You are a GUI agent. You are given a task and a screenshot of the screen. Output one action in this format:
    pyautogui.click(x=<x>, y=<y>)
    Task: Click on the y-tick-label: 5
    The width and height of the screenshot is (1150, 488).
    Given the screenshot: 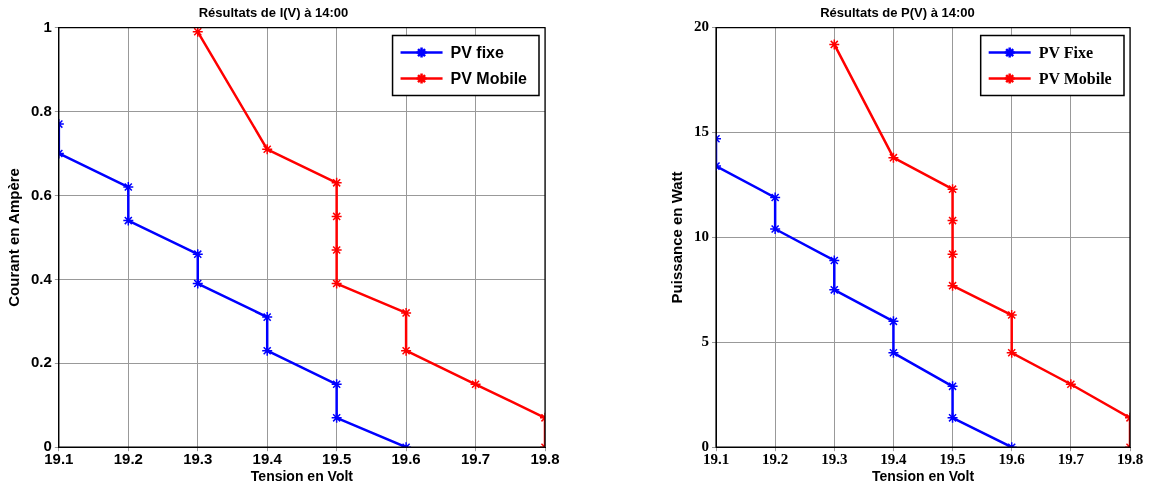 What is the action you would take?
    pyautogui.click(x=705, y=341)
    